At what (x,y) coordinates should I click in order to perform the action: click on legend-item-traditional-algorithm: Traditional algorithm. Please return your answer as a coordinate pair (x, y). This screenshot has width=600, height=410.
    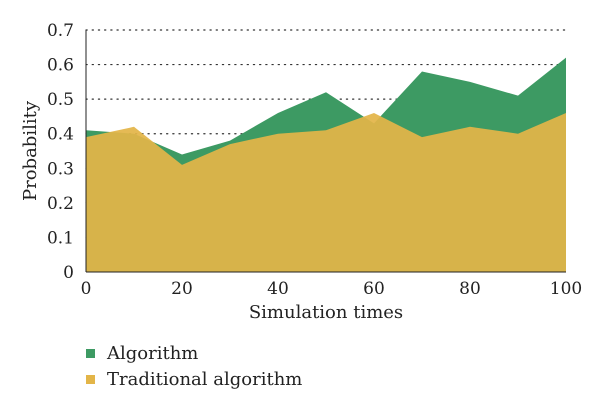
    Looking at the image, I should click on (194, 379).